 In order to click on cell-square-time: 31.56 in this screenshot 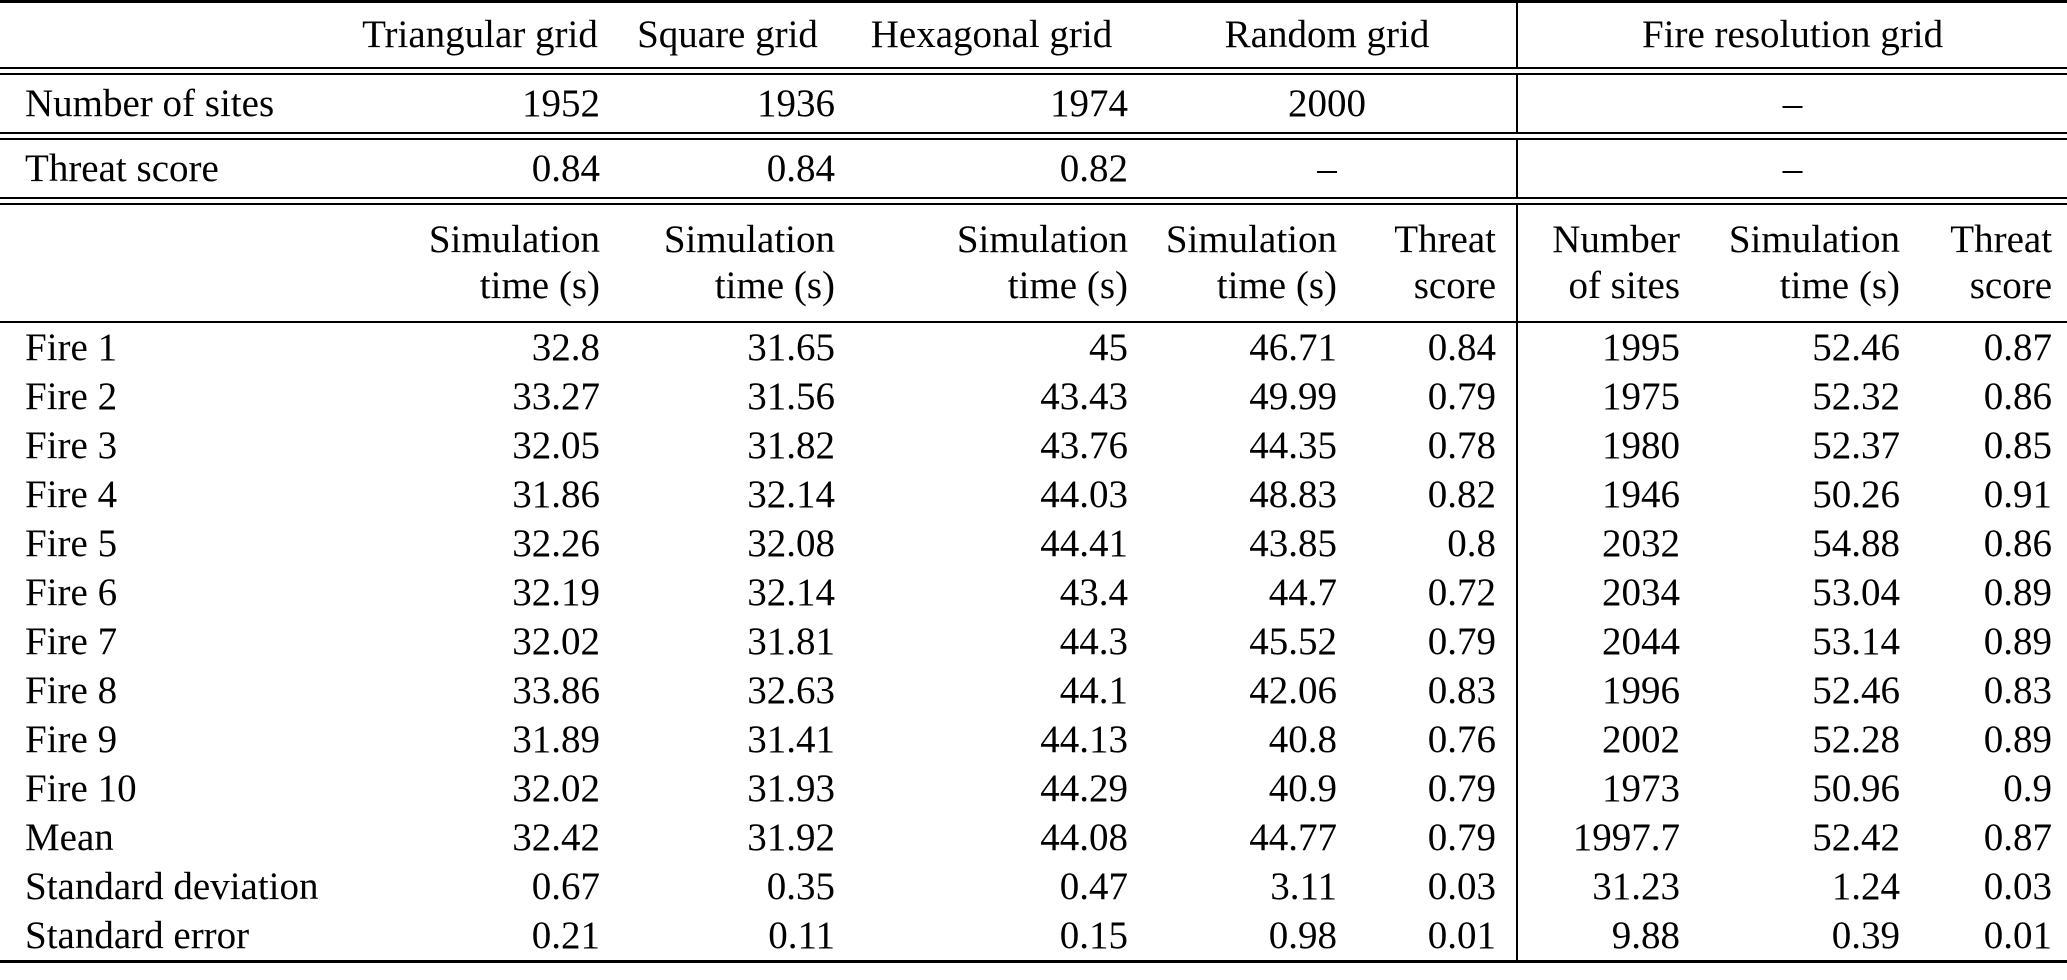, I will do `click(791, 396)`.